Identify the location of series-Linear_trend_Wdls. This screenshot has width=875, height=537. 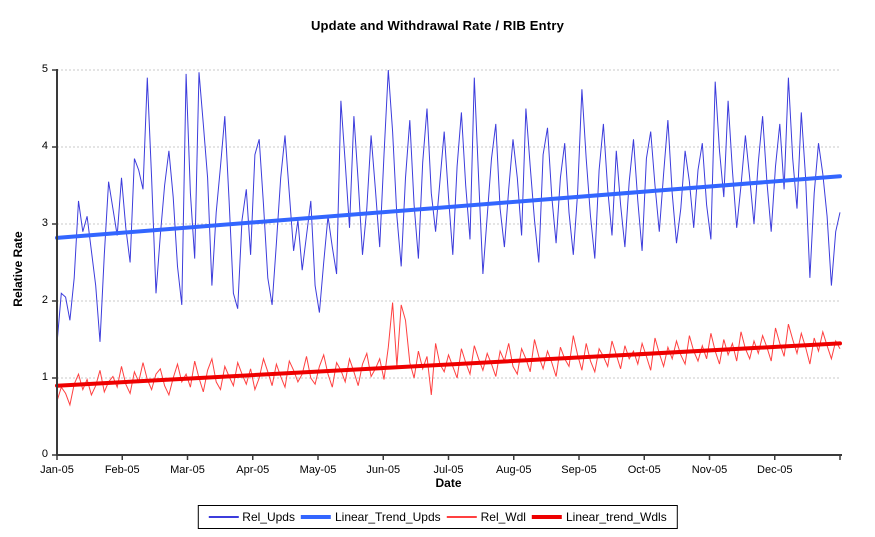
(448, 364).